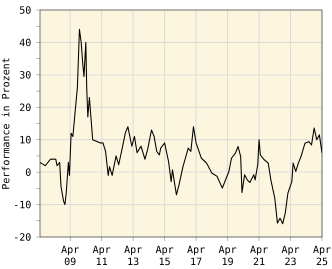  I want to click on x-tick-label: Apr 15, so click(165, 256).